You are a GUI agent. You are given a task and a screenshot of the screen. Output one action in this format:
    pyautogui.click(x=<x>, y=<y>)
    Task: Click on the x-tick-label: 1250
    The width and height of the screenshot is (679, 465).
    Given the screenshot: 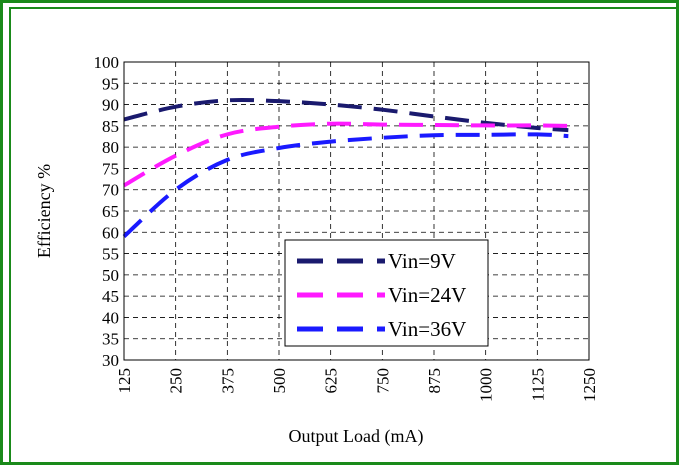 What is the action you would take?
    pyautogui.click(x=589, y=385)
    